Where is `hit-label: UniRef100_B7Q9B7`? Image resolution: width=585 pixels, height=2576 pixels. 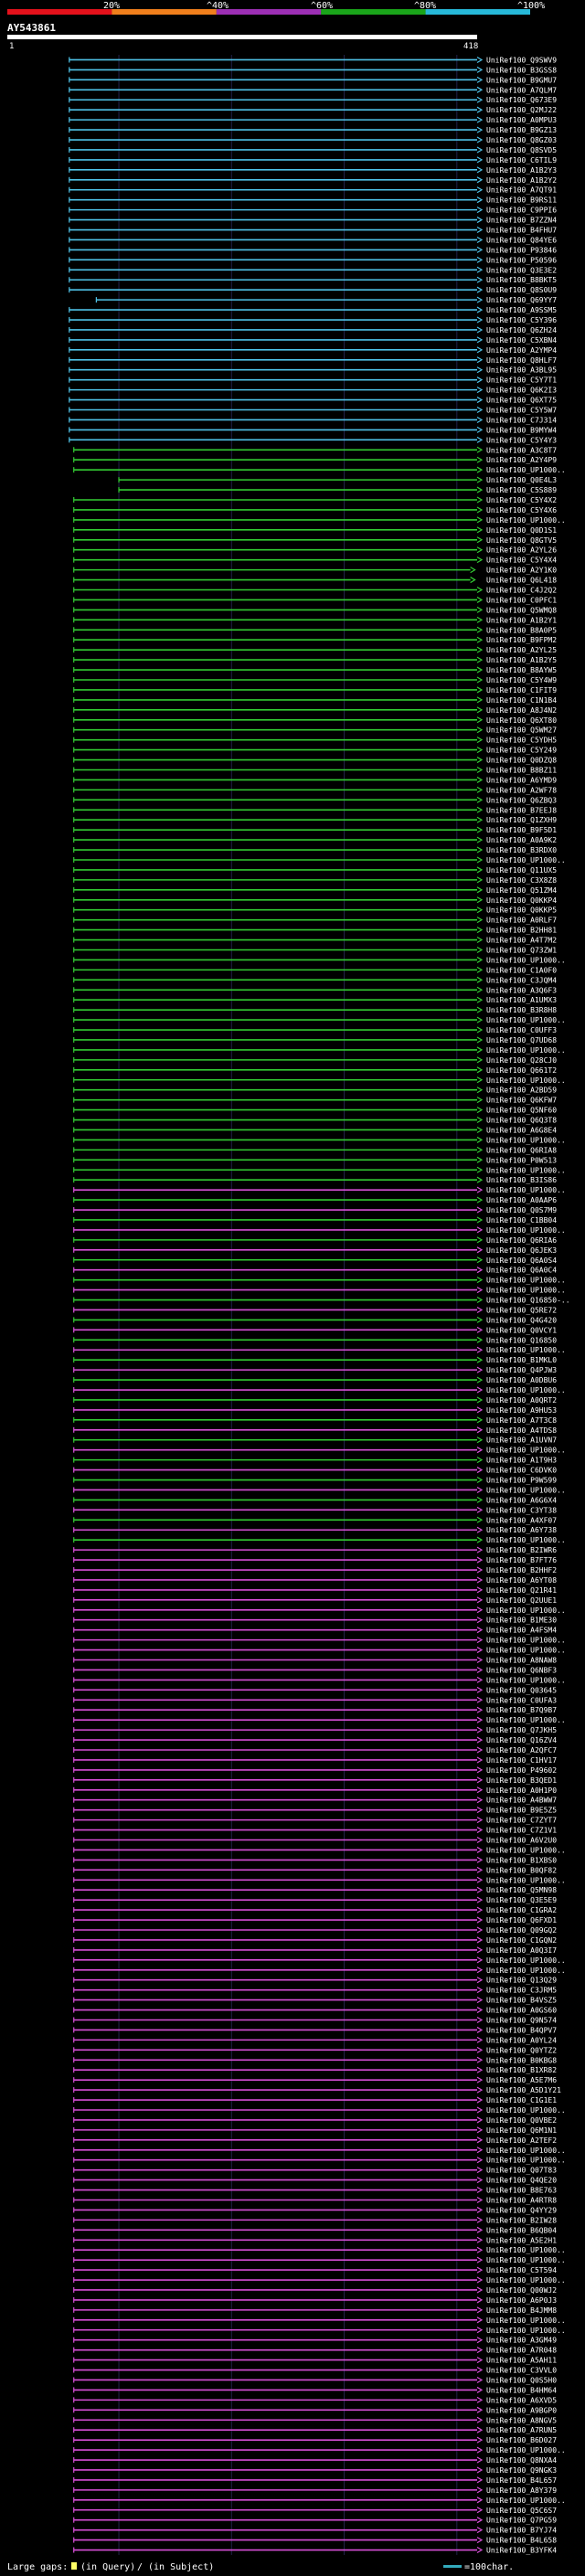 hit-label: UniRef100_B7Q9B7 is located at coordinates (521, 1710).